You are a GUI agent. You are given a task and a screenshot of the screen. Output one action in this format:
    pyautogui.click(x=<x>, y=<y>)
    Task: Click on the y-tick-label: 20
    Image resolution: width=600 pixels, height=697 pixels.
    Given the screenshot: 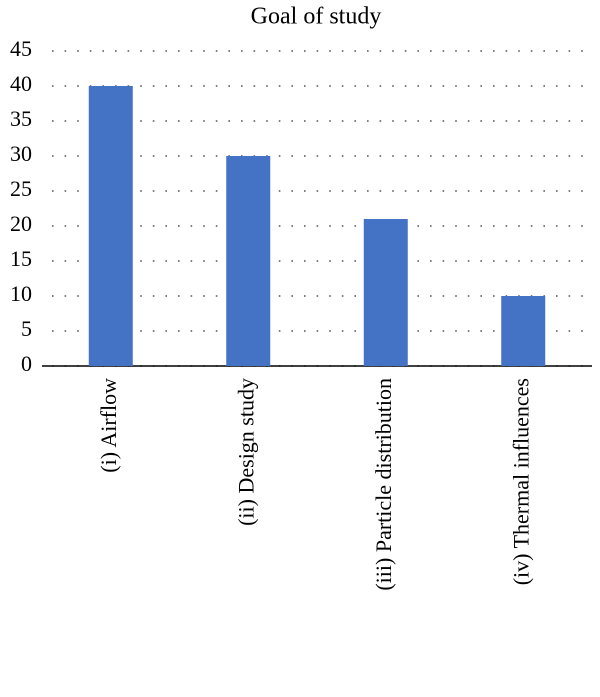 What is the action you would take?
    pyautogui.click(x=21, y=223)
    